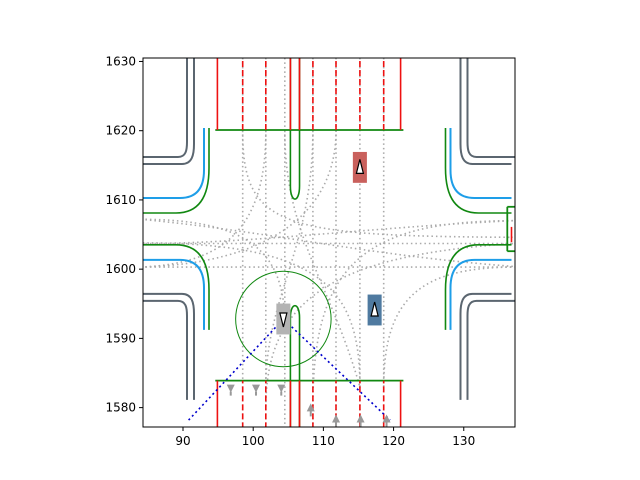 This screenshot has width=640, height=480. I want to click on x-tick-label: 120, so click(393, 441).